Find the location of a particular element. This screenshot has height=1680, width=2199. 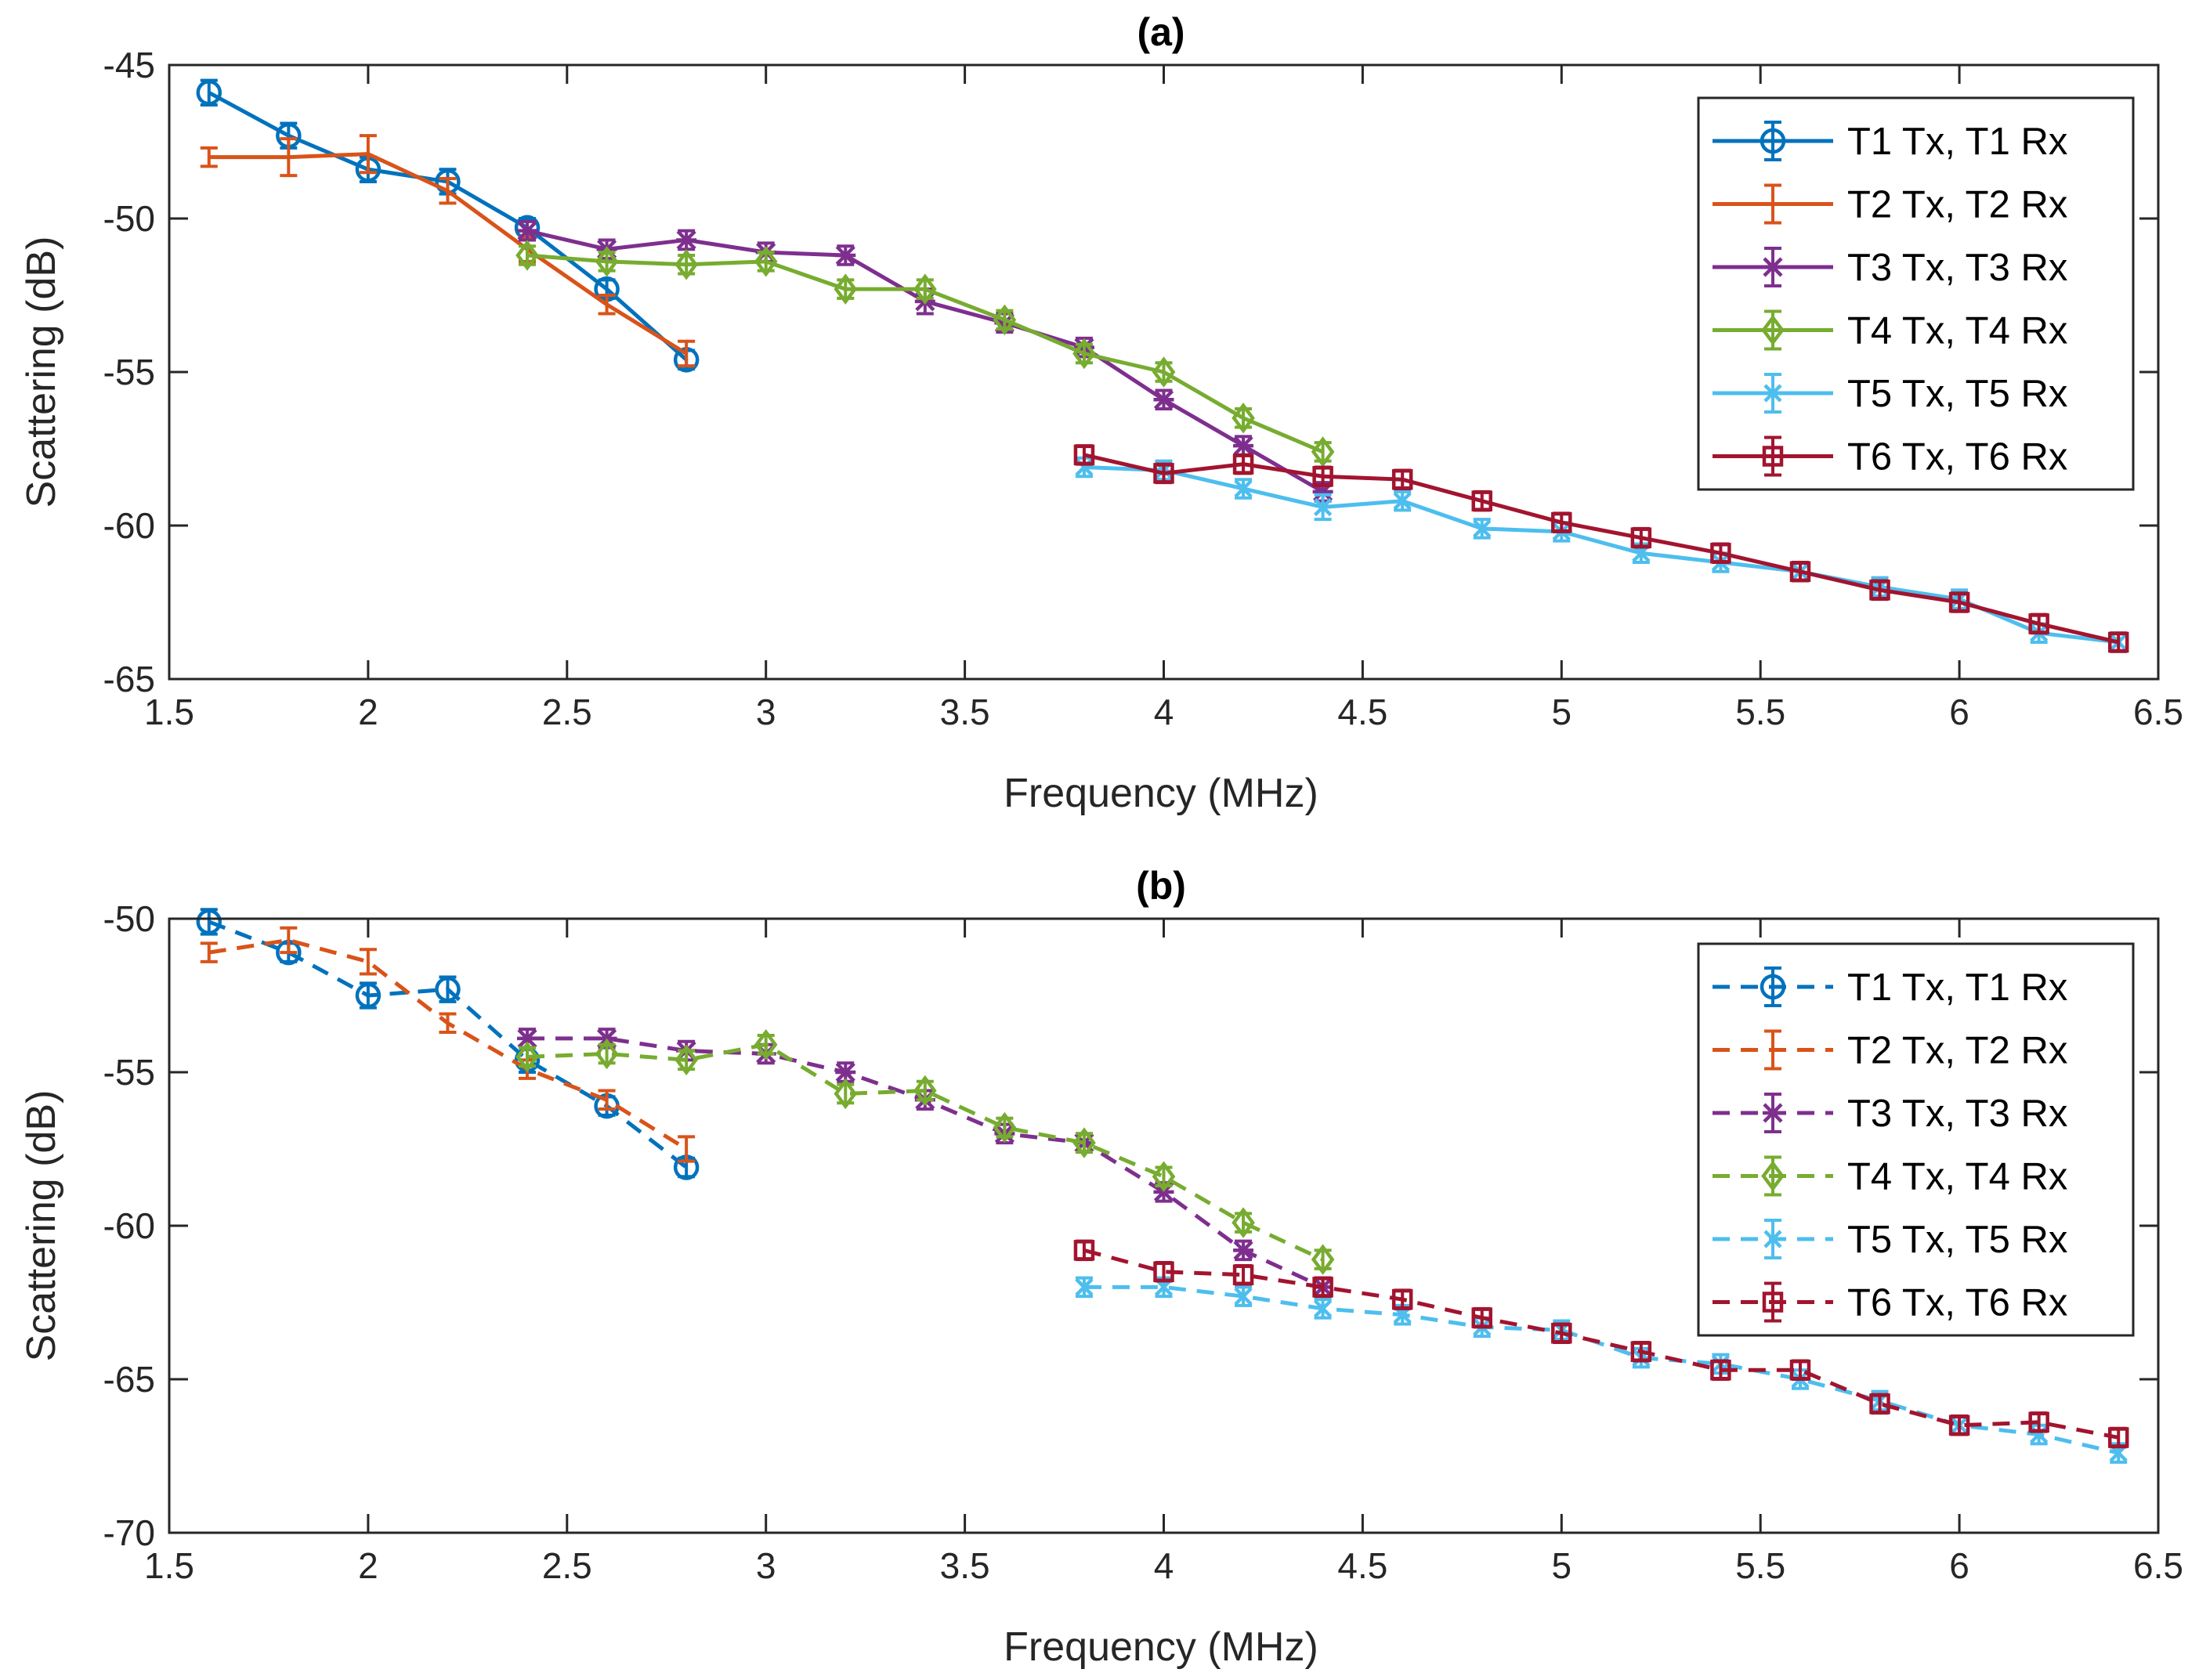

y-tick-label: -50 is located at coordinates (129, 218).